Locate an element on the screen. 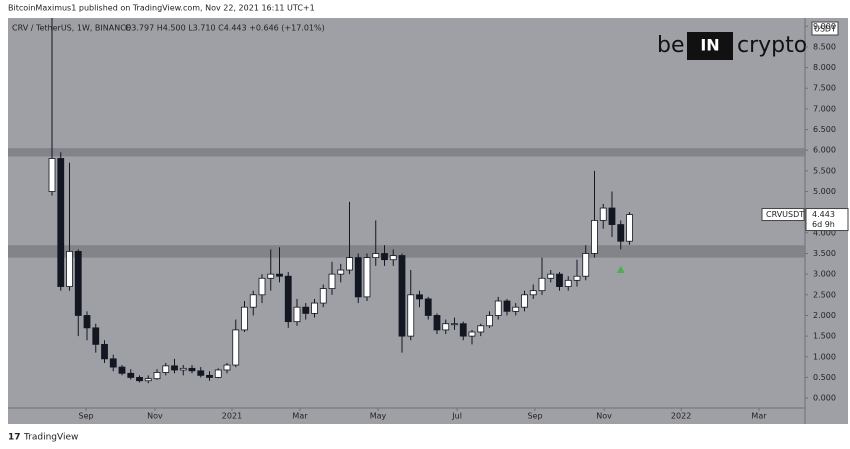  y-tick-label: 9.000 is located at coordinates (824, 26).